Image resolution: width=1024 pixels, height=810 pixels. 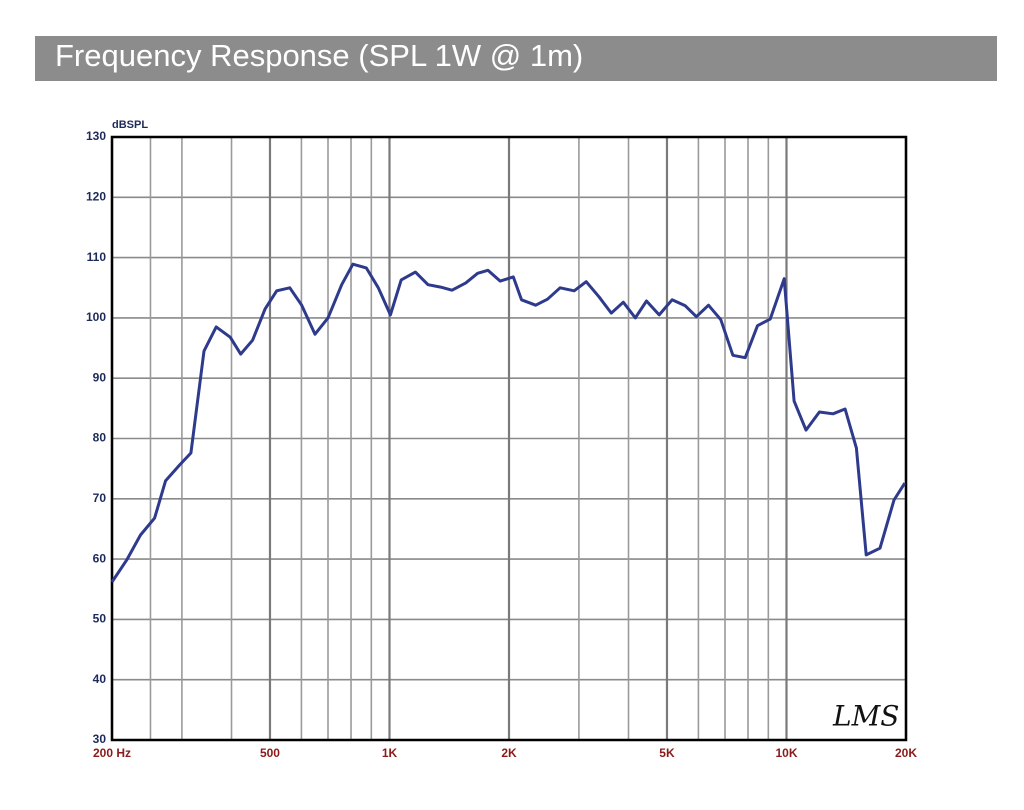 I want to click on x-tick-label: 5K, so click(x=667, y=753).